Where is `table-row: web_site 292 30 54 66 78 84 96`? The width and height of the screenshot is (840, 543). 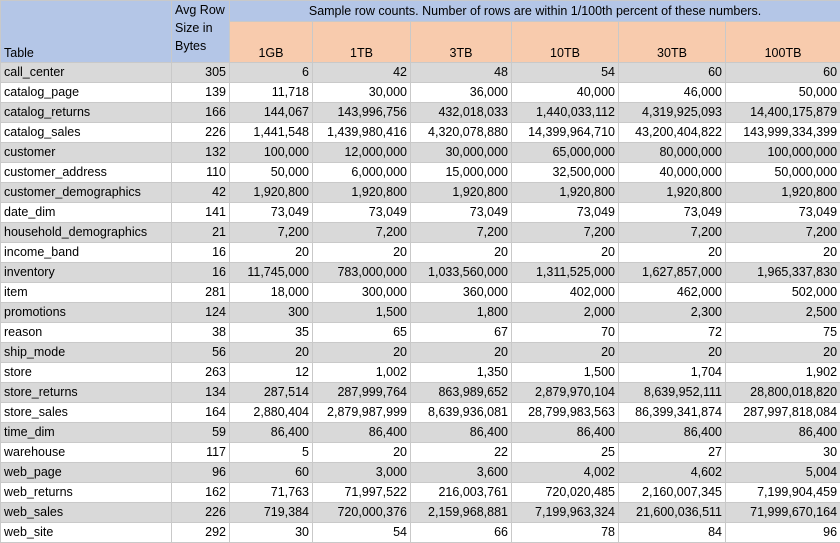
table-row: web_site 292 30 54 66 78 84 96 is located at coordinates (420, 532).